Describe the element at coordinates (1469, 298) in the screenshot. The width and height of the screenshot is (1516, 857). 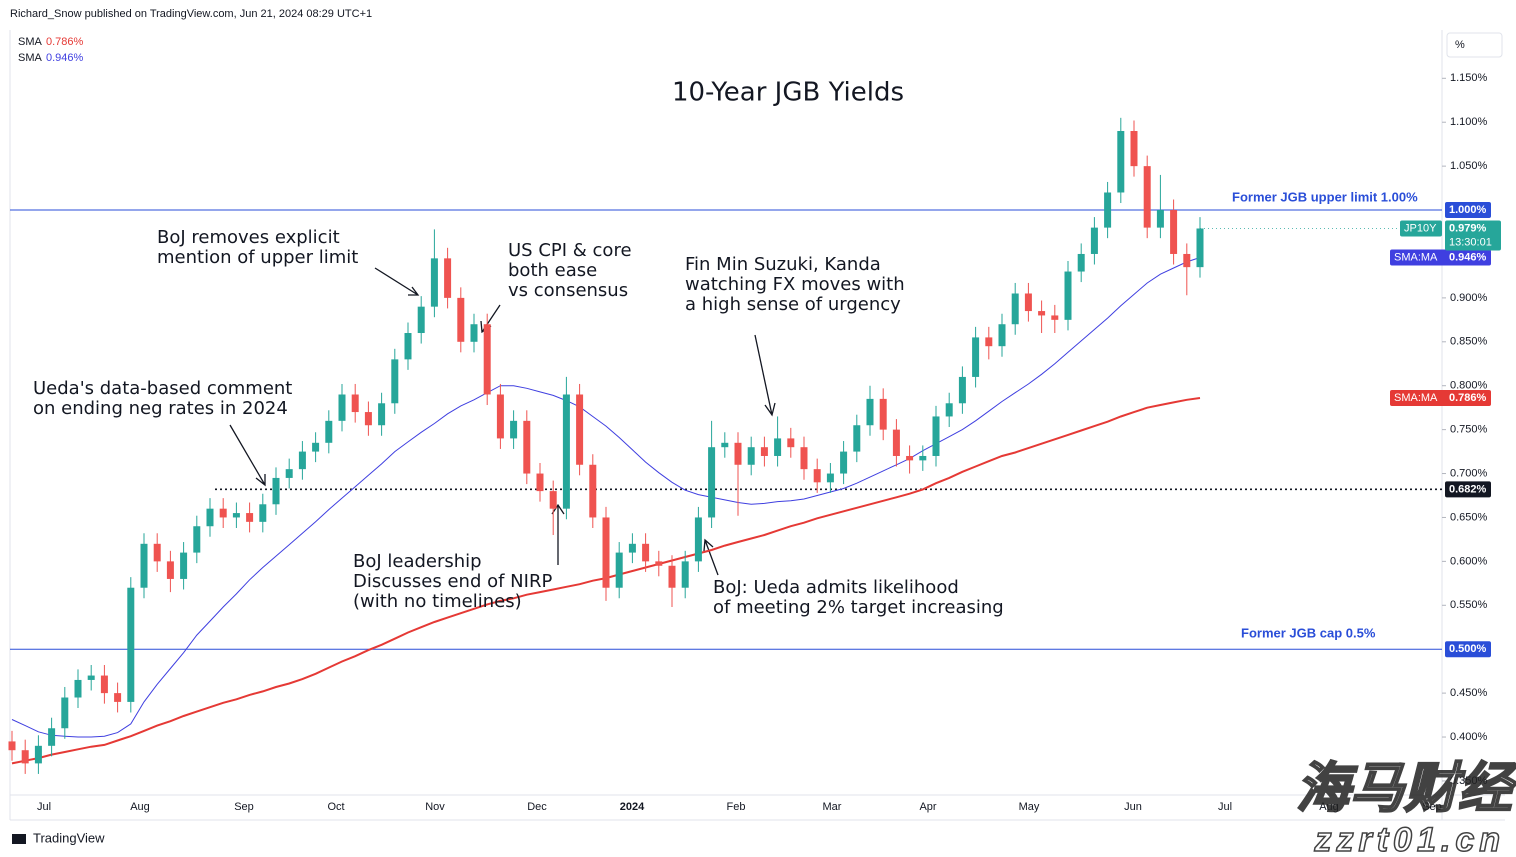
I see `y-tick-label: 0.900%` at that location.